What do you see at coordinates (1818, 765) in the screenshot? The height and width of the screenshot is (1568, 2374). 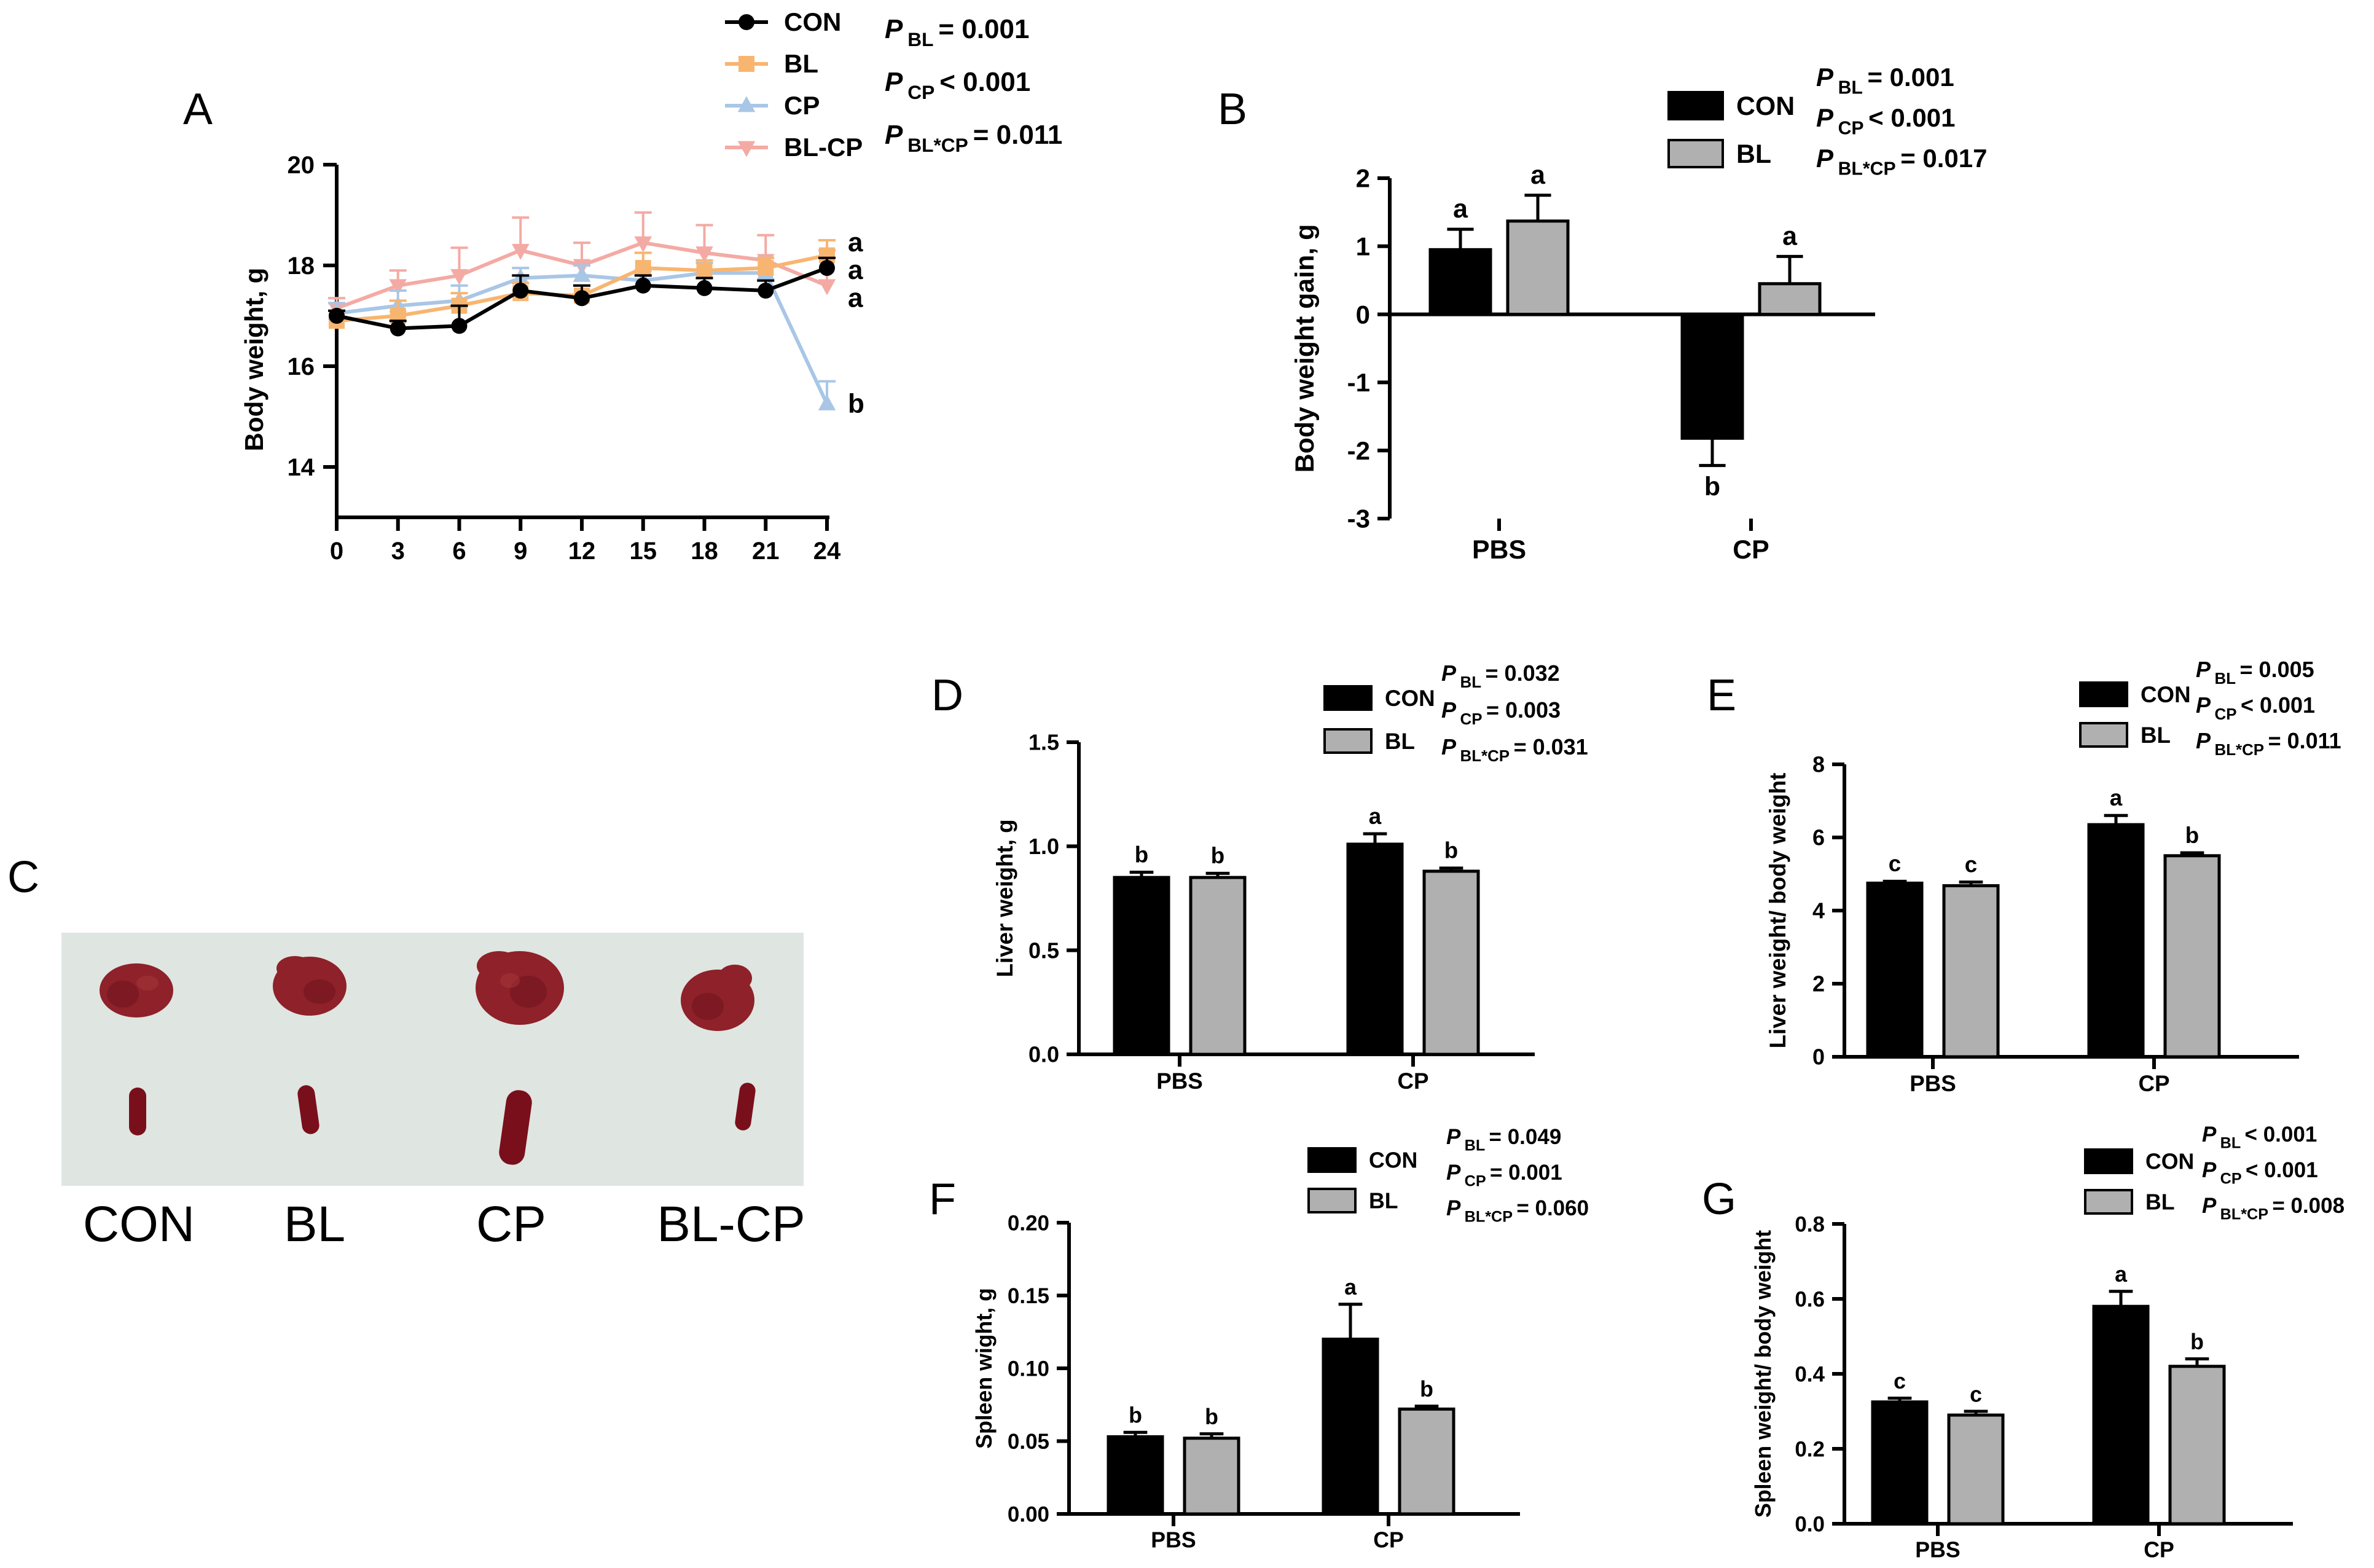 I see `y-tick-label: 8` at bounding box center [1818, 765].